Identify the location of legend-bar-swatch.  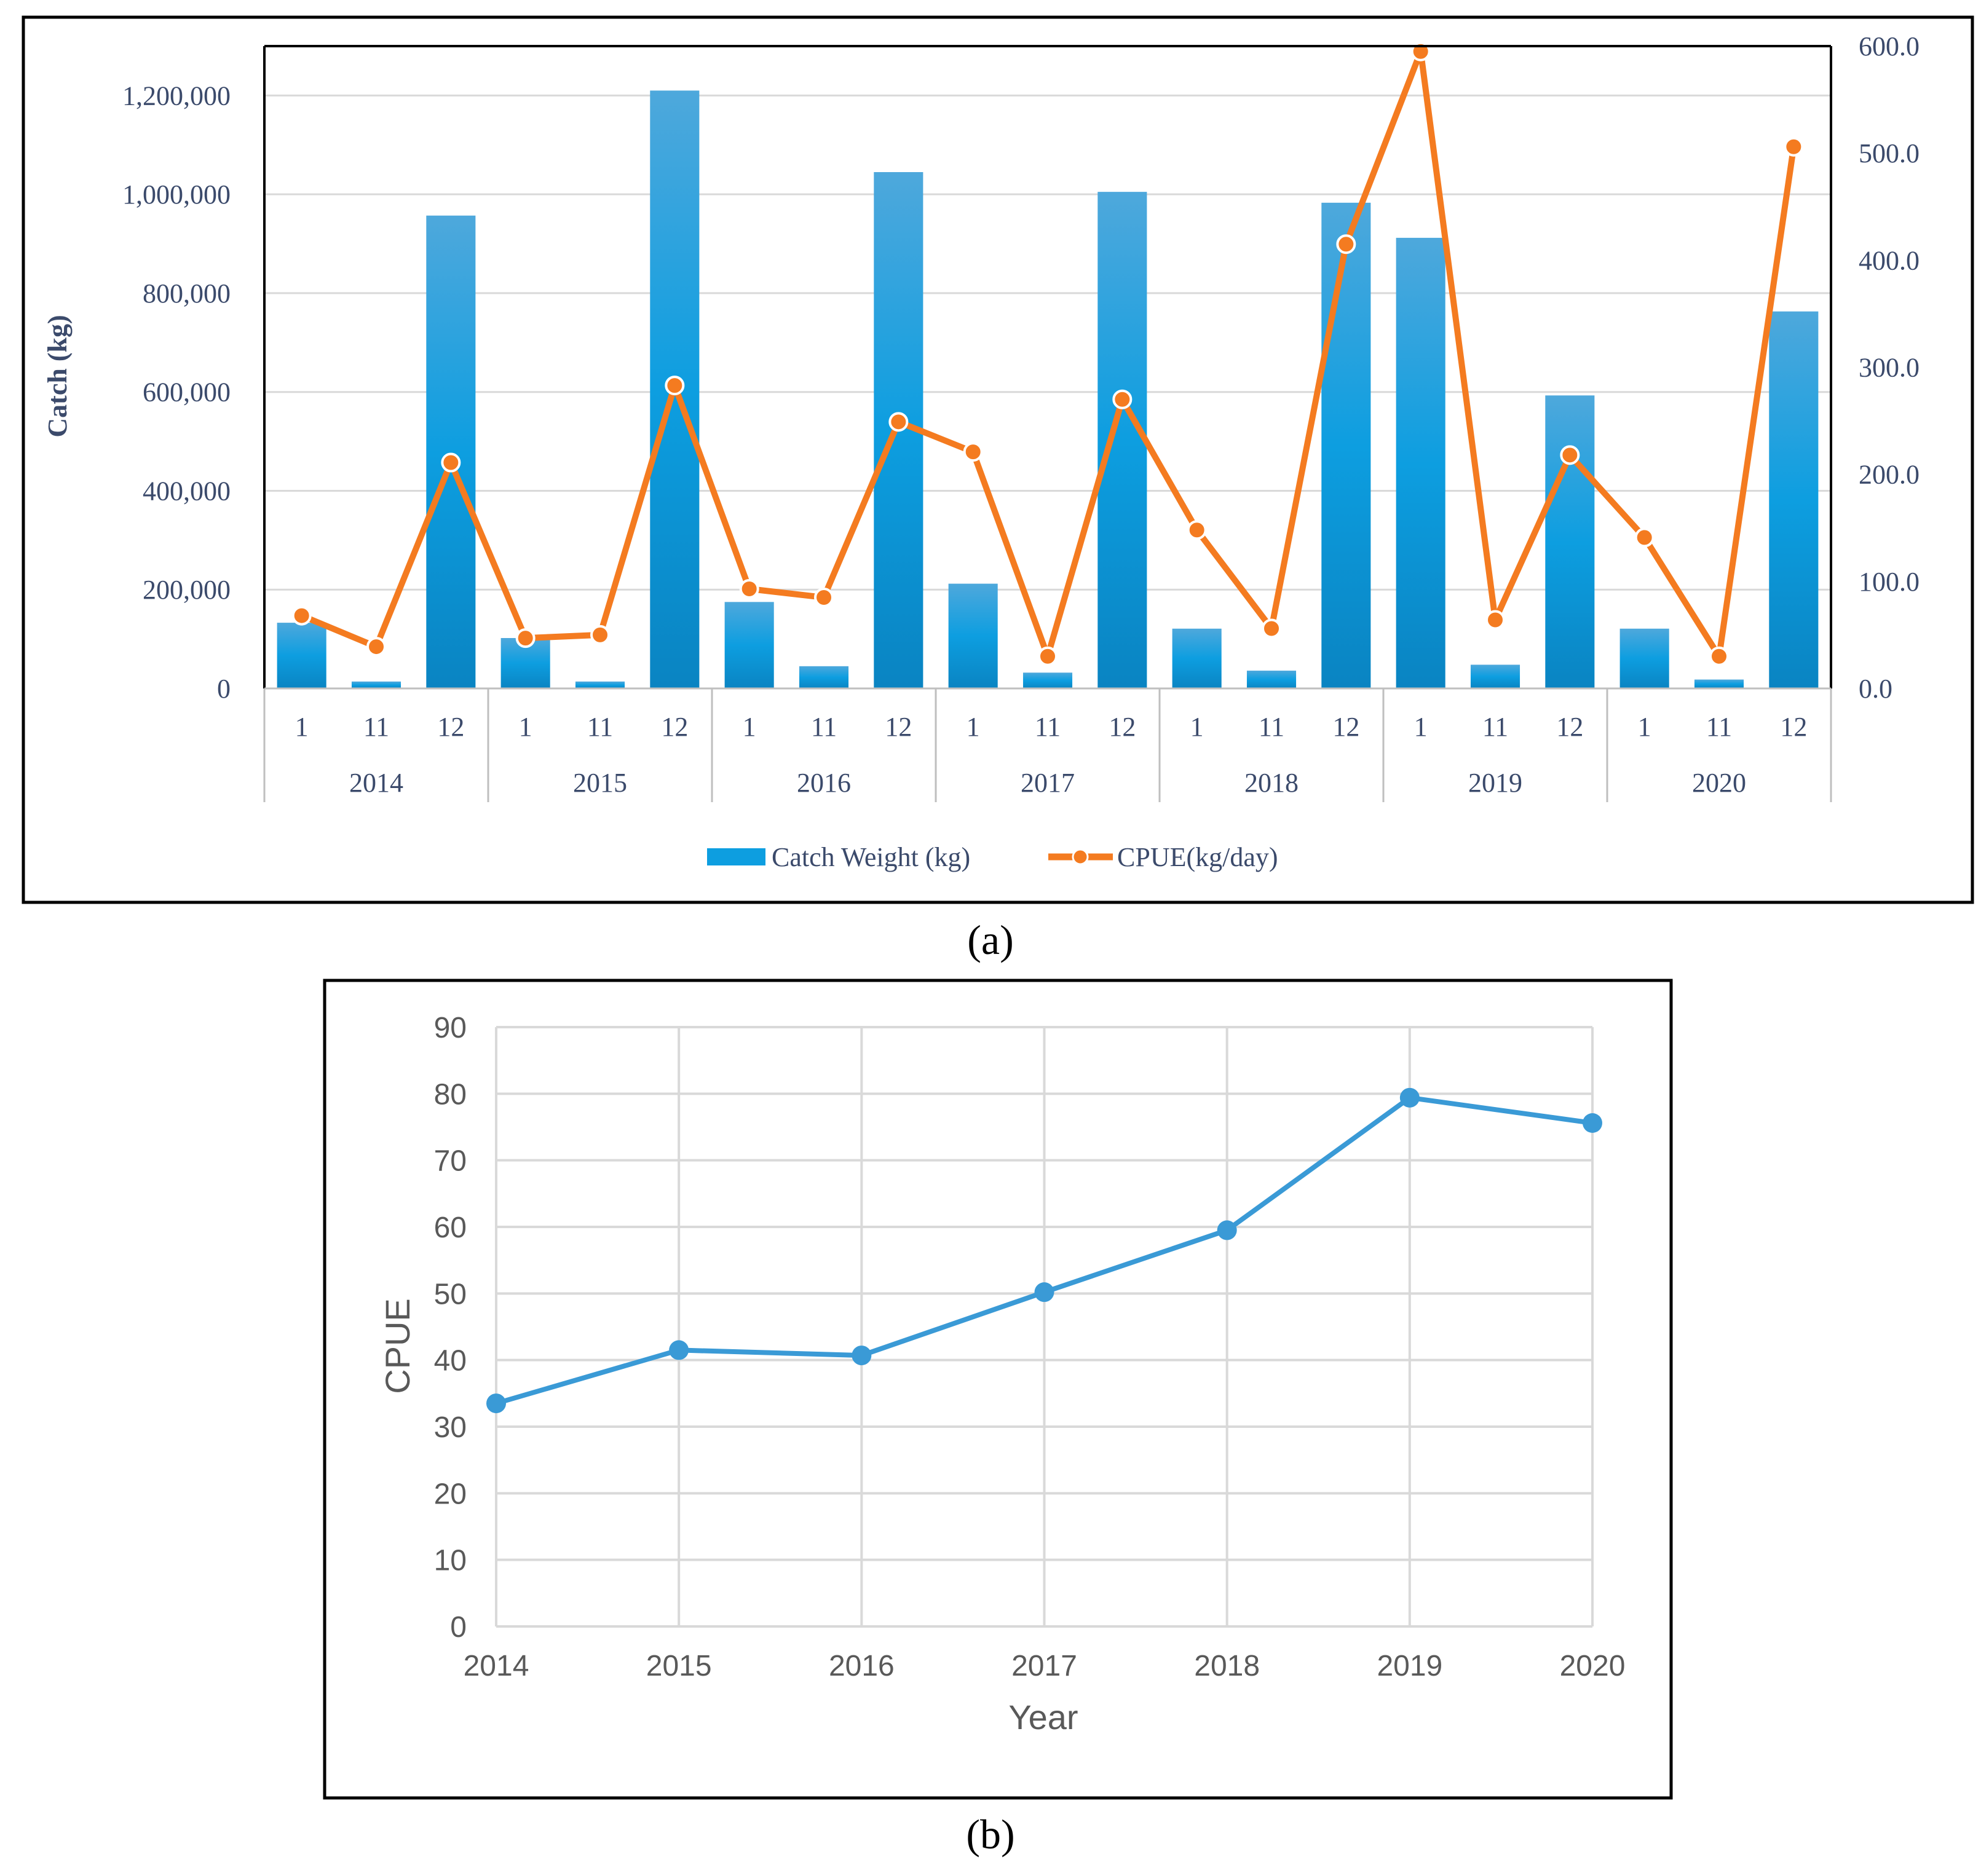
(736, 856).